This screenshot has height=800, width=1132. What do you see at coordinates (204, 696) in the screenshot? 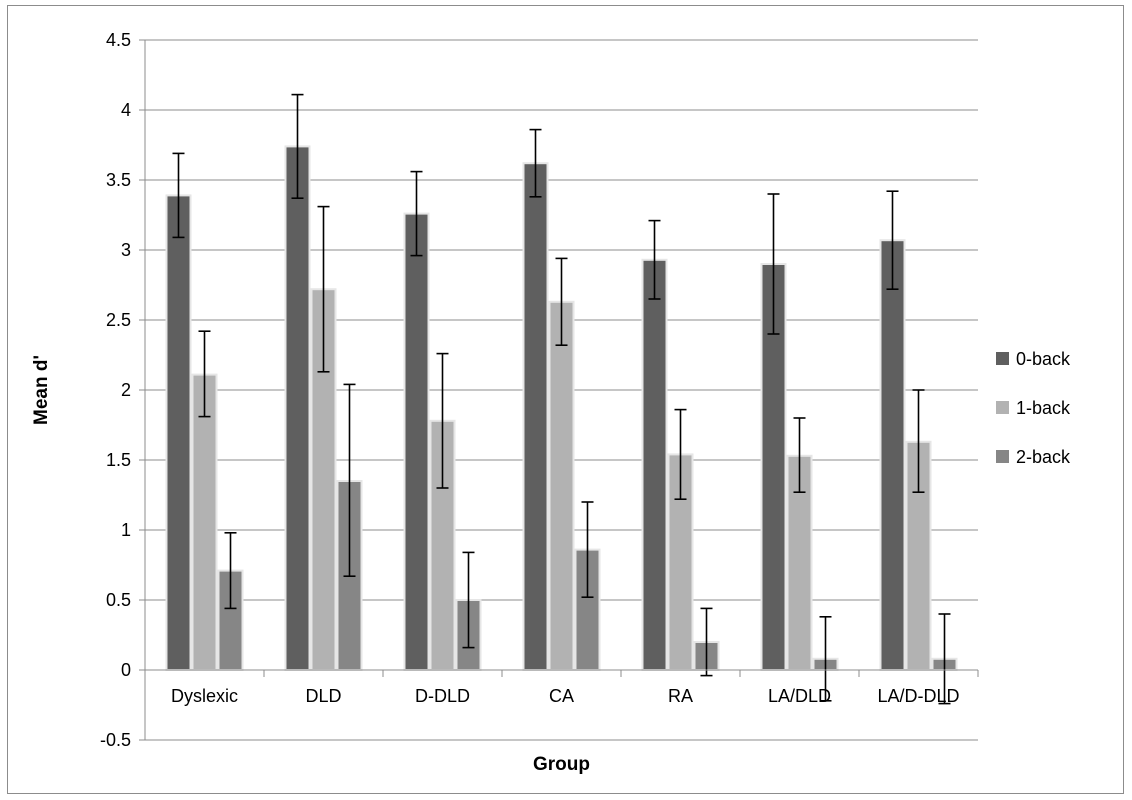
I see `x-tick-label: Dyslexic` at bounding box center [204, 696].